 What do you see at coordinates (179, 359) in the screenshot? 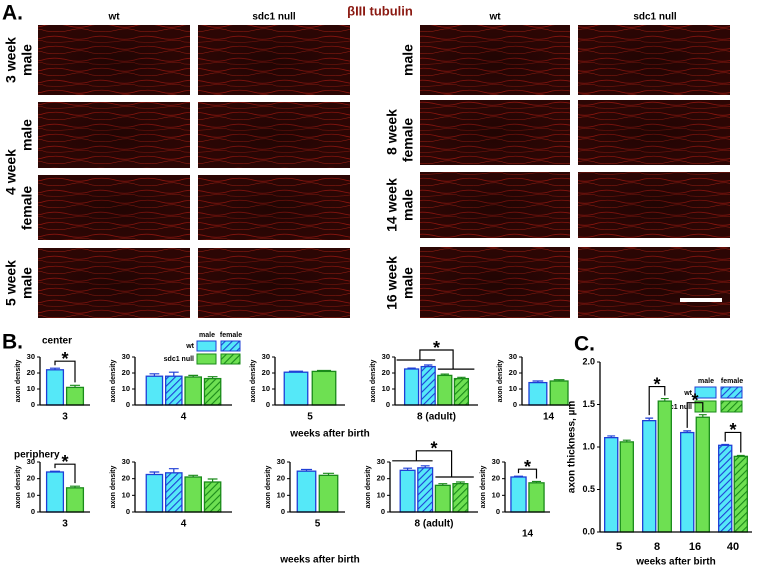
I see `legend-label: sdc1 null` at bounding box center [179, 359].